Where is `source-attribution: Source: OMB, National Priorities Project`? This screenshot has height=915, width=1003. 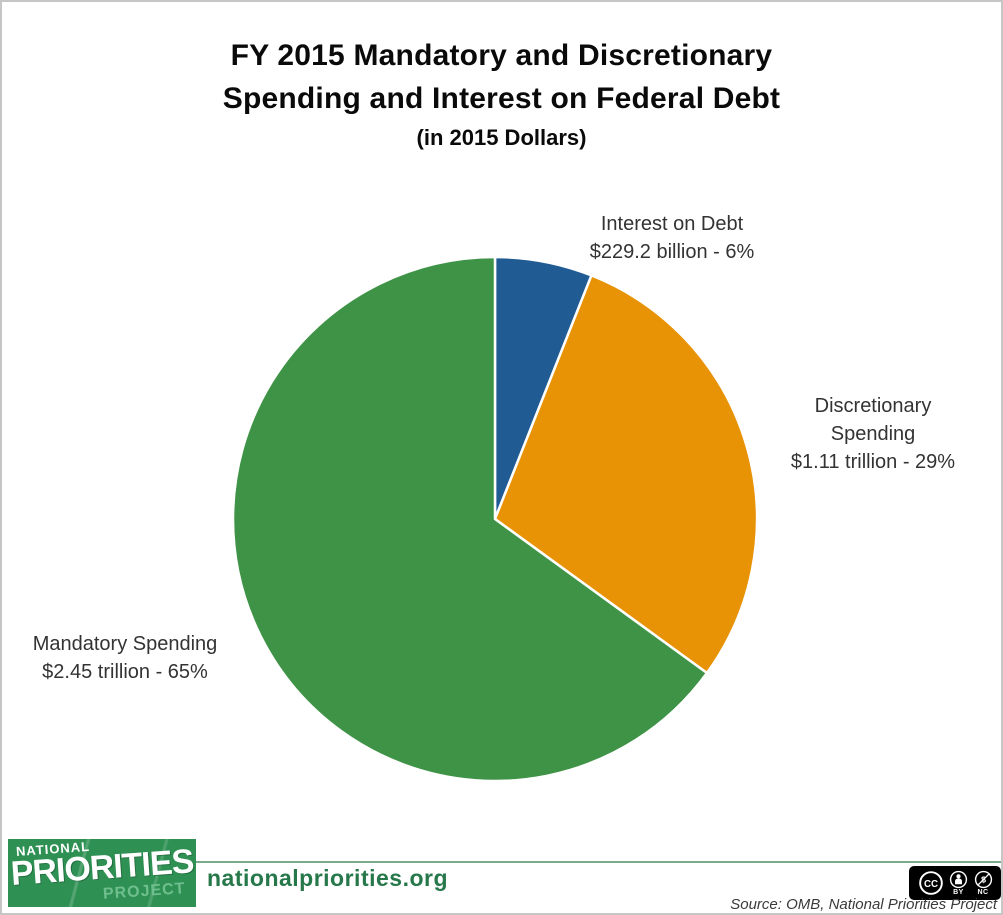
source-attribution: Source: OMB, National Priorities Project is located at coordinates (863, 904).